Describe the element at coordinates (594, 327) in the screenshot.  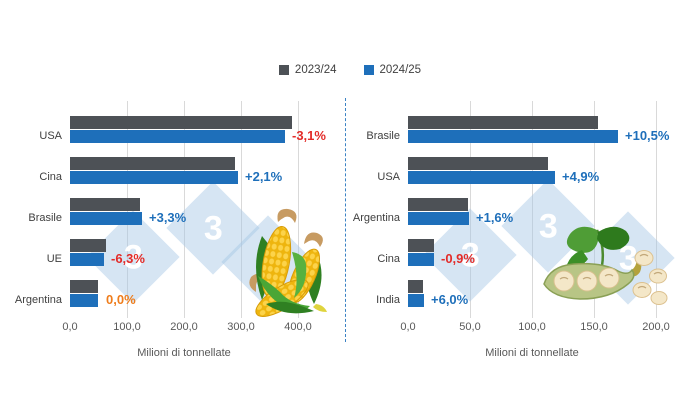
I see `x-axis-tick-label: 150,0` at that location.